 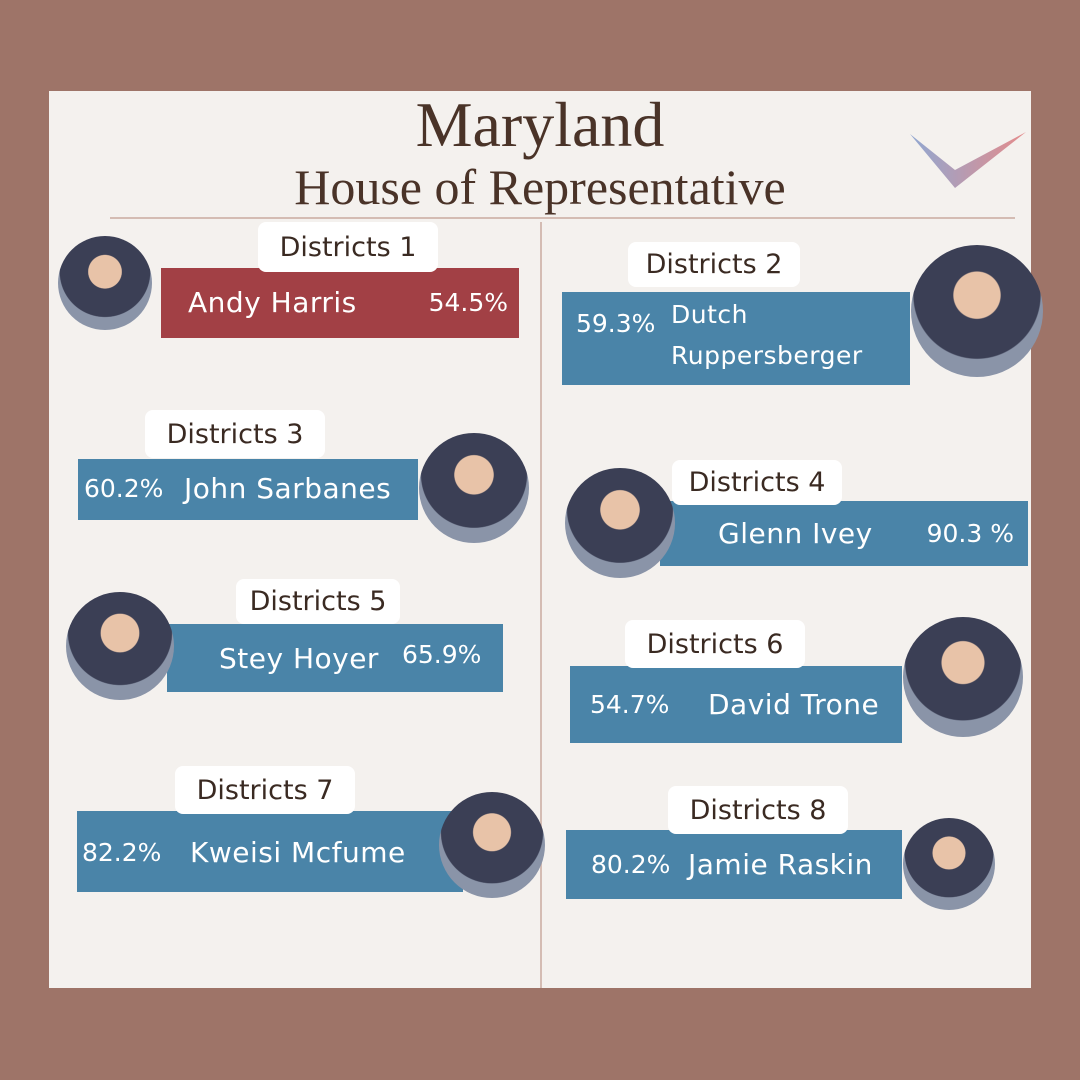 What do you see at coordinates (348, 247) in the screenshot?
I see `district-label: Districts 1` at bounding box center [348, 247].